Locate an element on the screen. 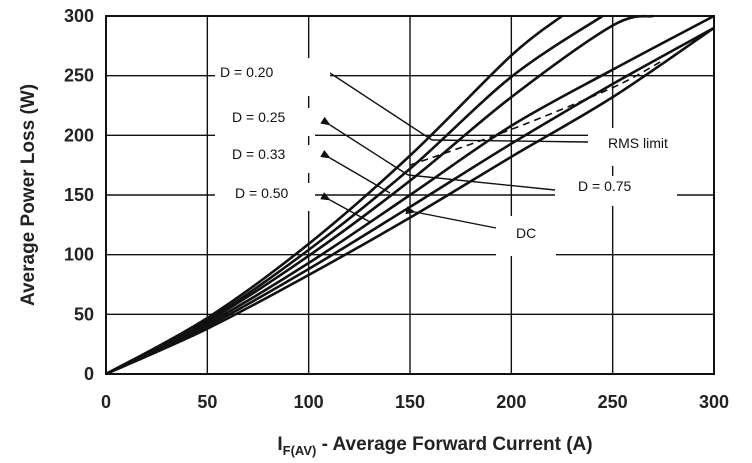  annotation-label: D = 0.20 is located at coordinates (247, 72).